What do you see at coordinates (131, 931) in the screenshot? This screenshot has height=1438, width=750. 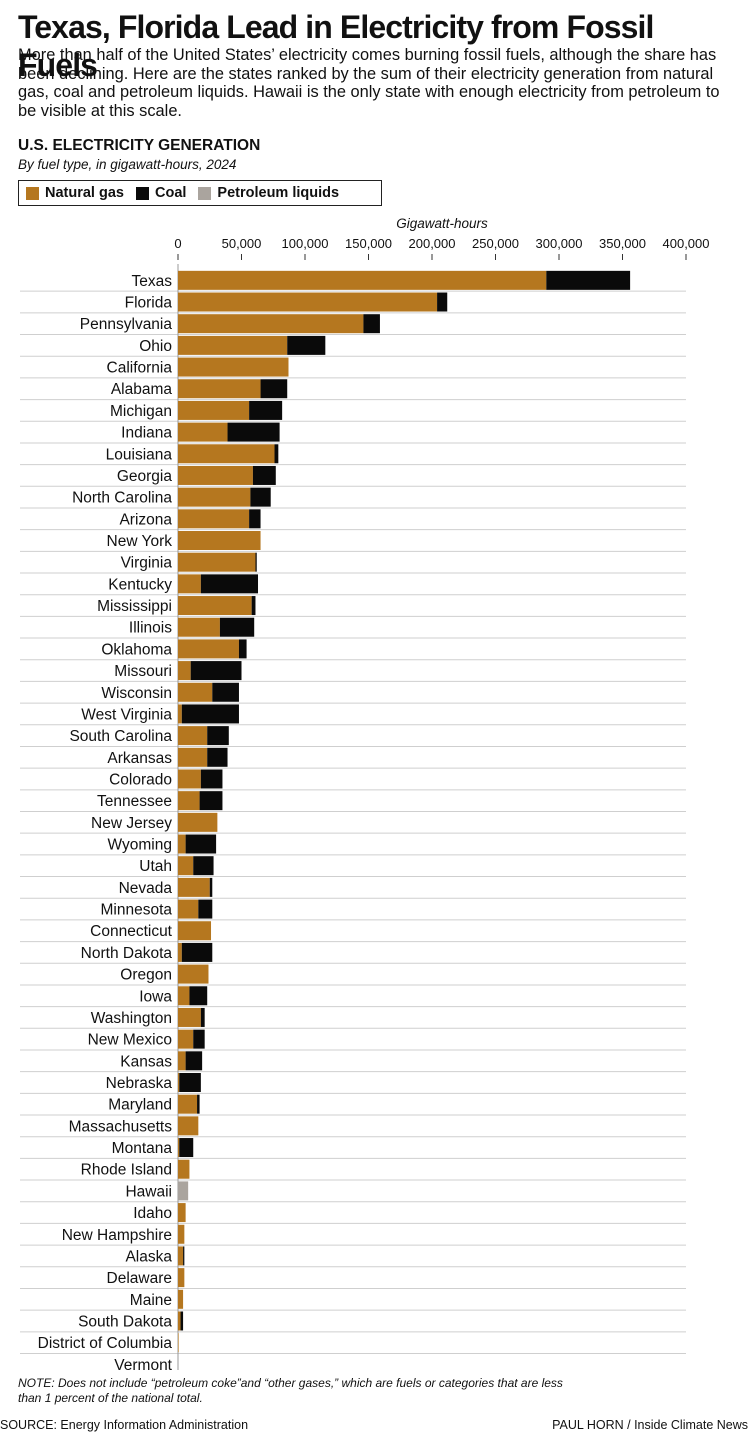 I see `category-label: Connecticut` at bounding box center [131, 931].